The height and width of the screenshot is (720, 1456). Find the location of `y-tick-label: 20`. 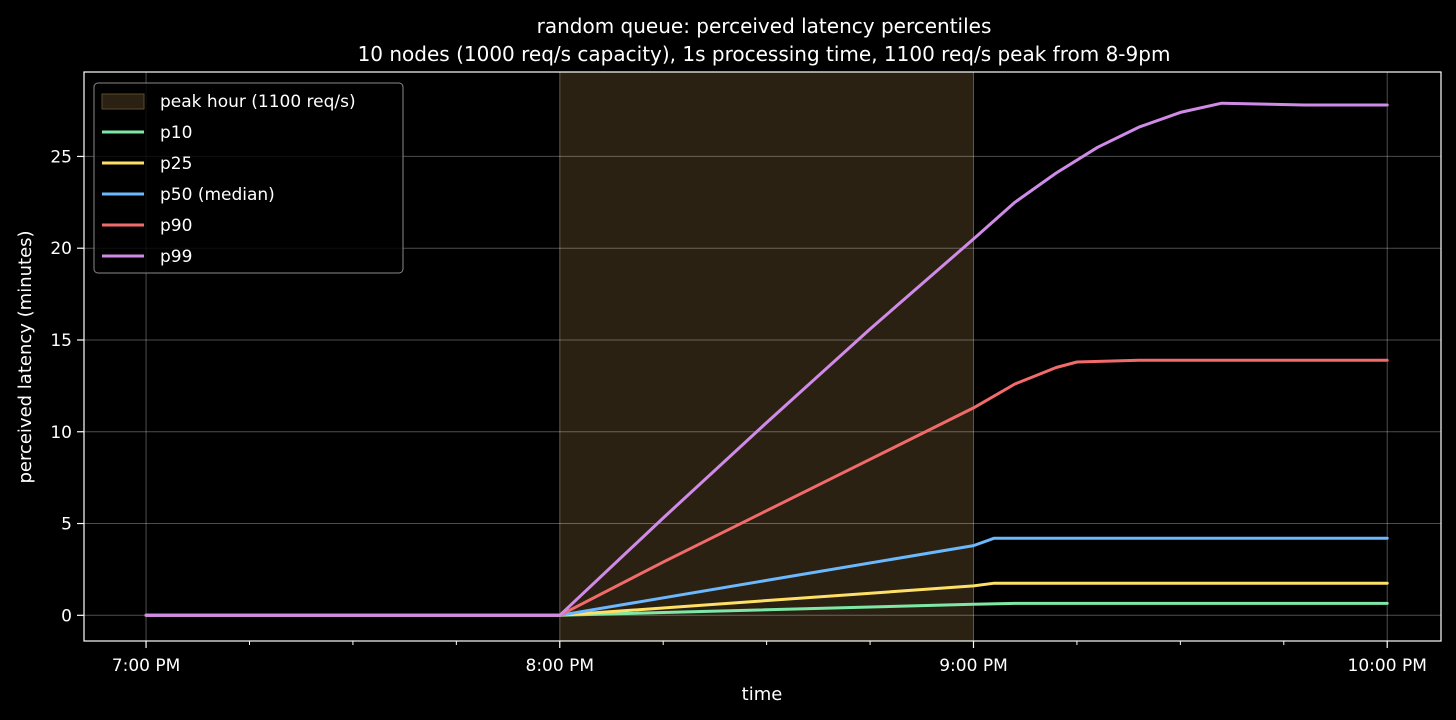

y-tick-label: 20 is located at coordinates (61, 249).